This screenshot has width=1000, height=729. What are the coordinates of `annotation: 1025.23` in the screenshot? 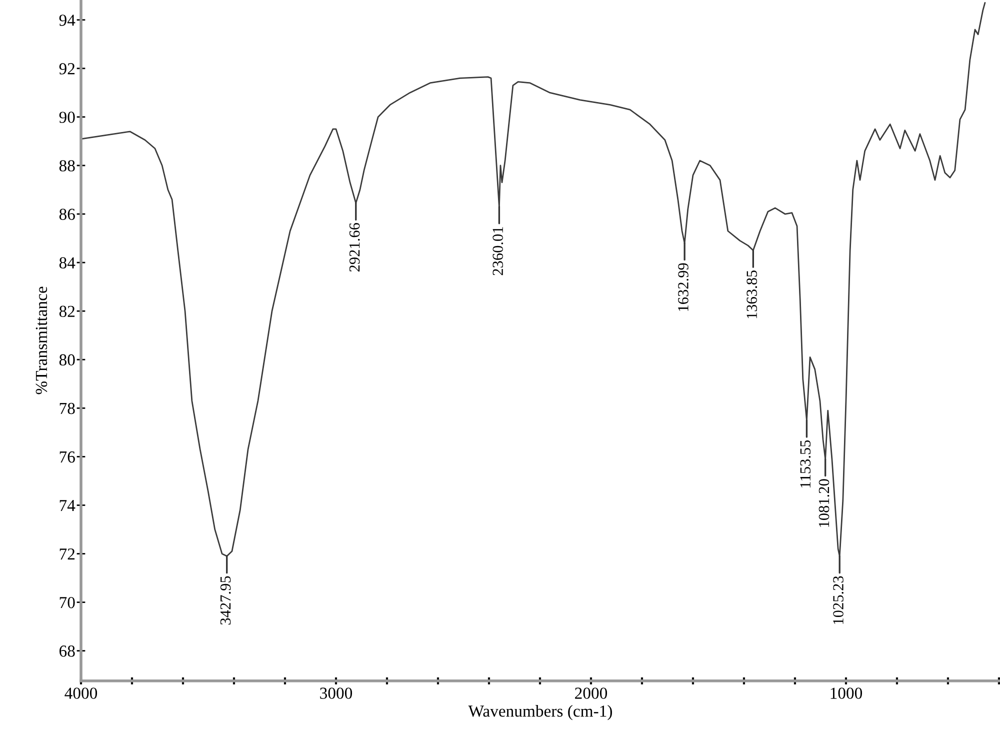 It's located at (838, 600).